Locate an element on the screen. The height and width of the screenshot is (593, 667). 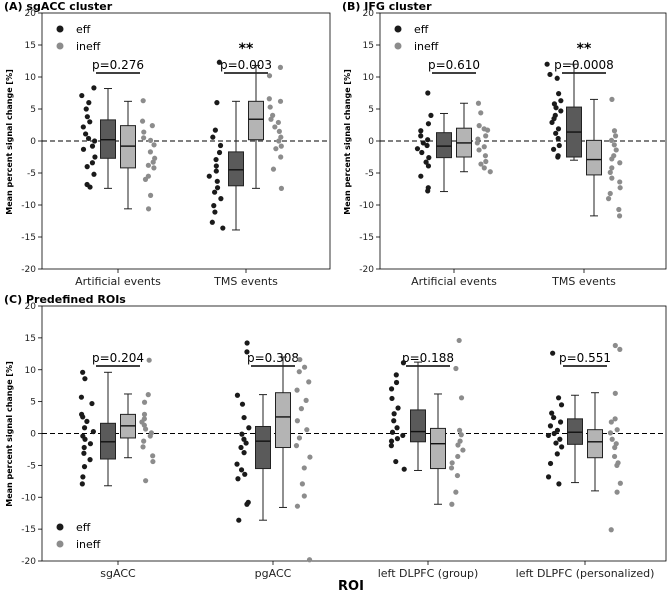
y-tick-label: -20 is located at coordinates (28, 270).